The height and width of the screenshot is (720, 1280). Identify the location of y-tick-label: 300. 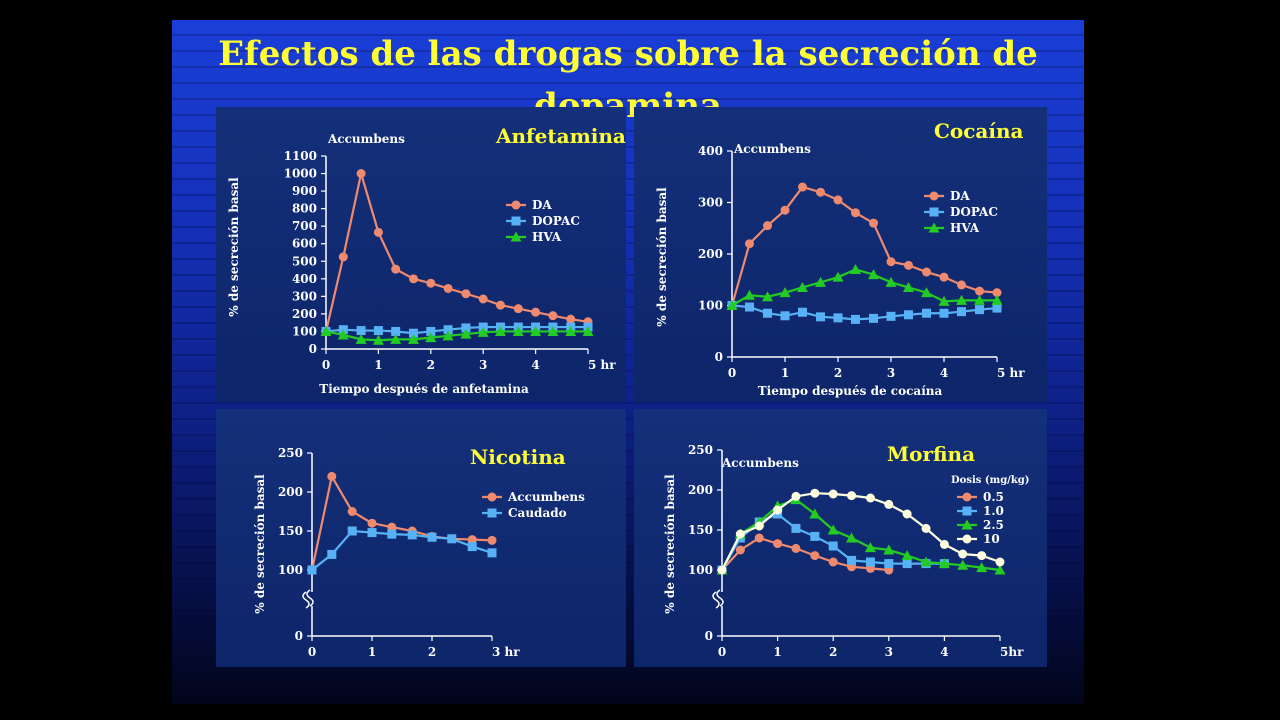
(710, 203).